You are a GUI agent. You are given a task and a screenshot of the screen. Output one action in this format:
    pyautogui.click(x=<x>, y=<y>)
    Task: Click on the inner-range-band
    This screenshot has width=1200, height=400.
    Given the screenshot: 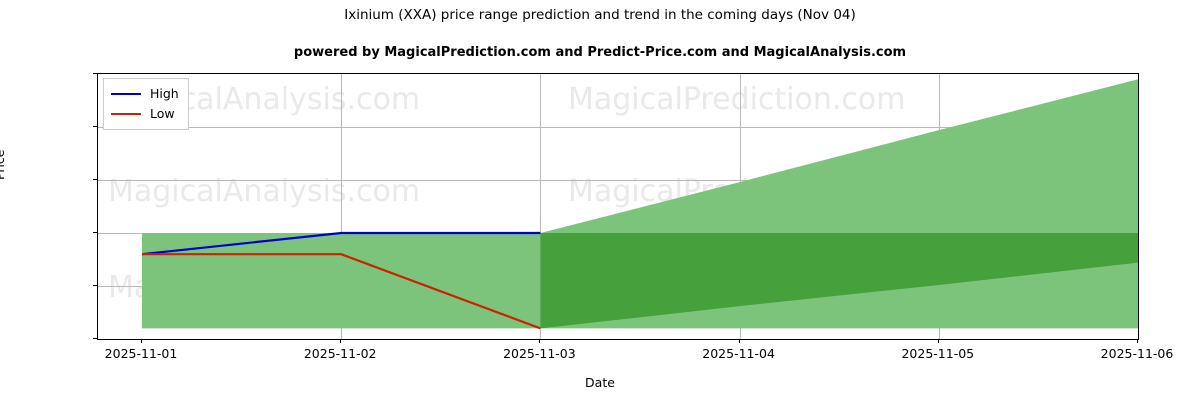 What is the action you would take?
    pyautogui.click(x=839, y=281)
    